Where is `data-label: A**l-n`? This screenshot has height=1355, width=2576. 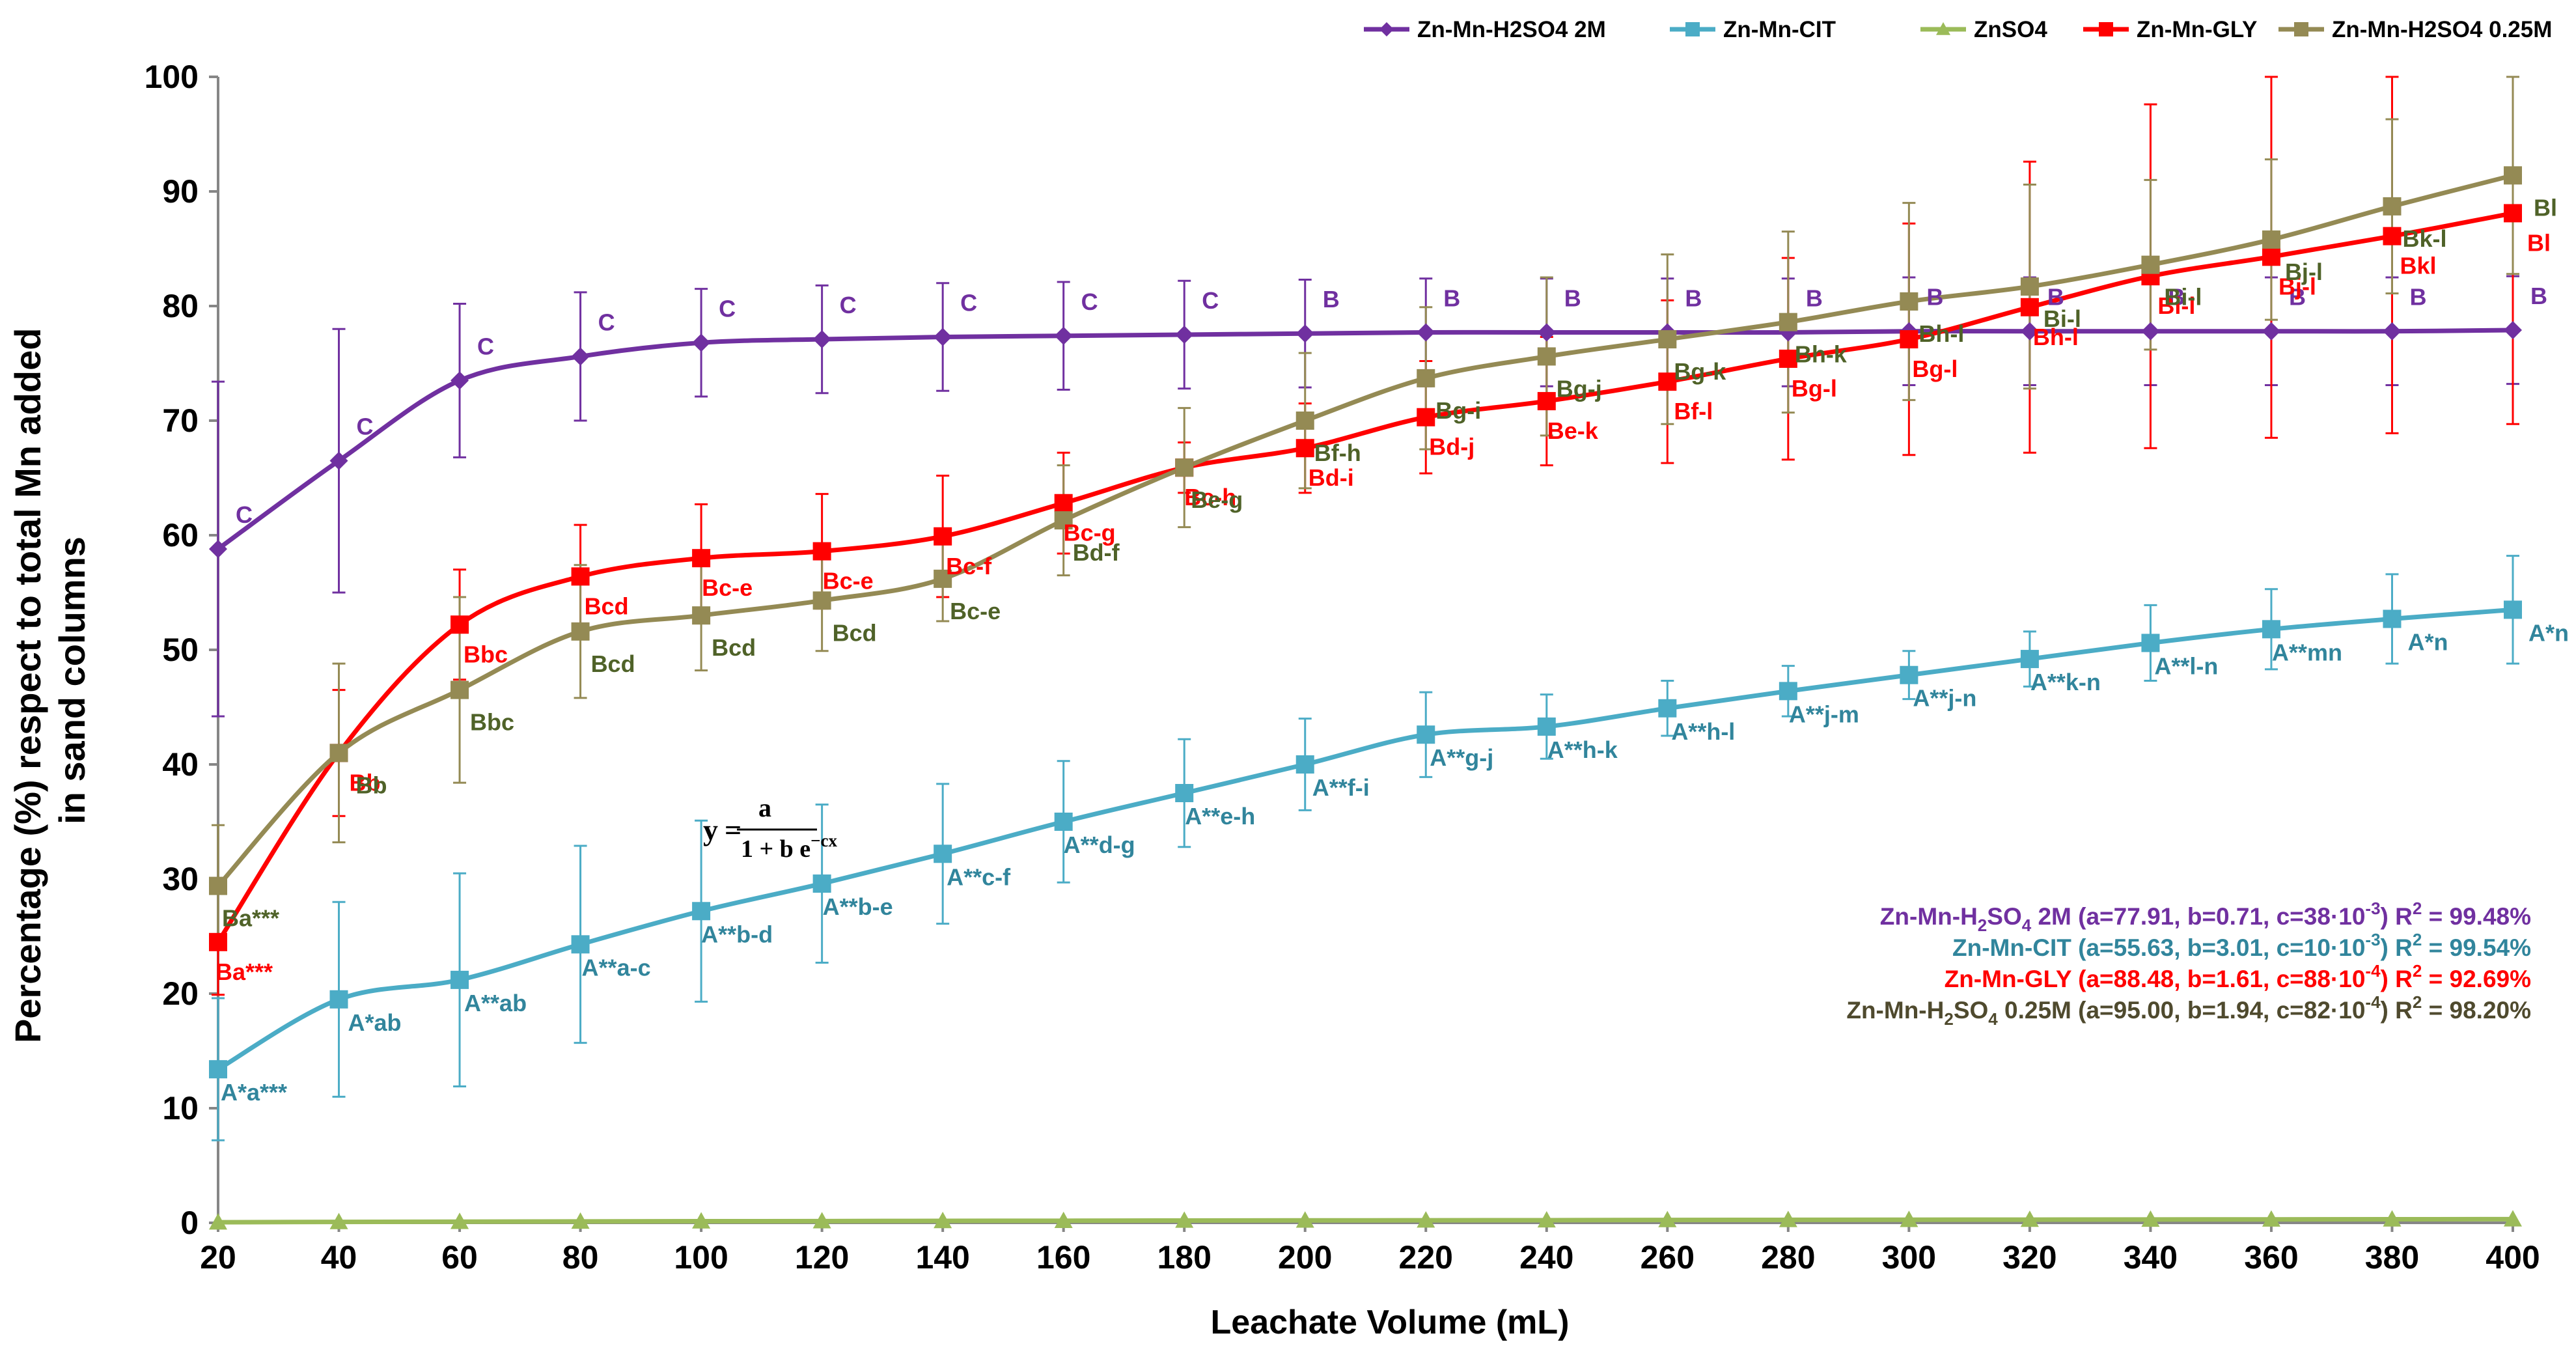 data-label: A**l-n is located at coordinates (2186, 665).